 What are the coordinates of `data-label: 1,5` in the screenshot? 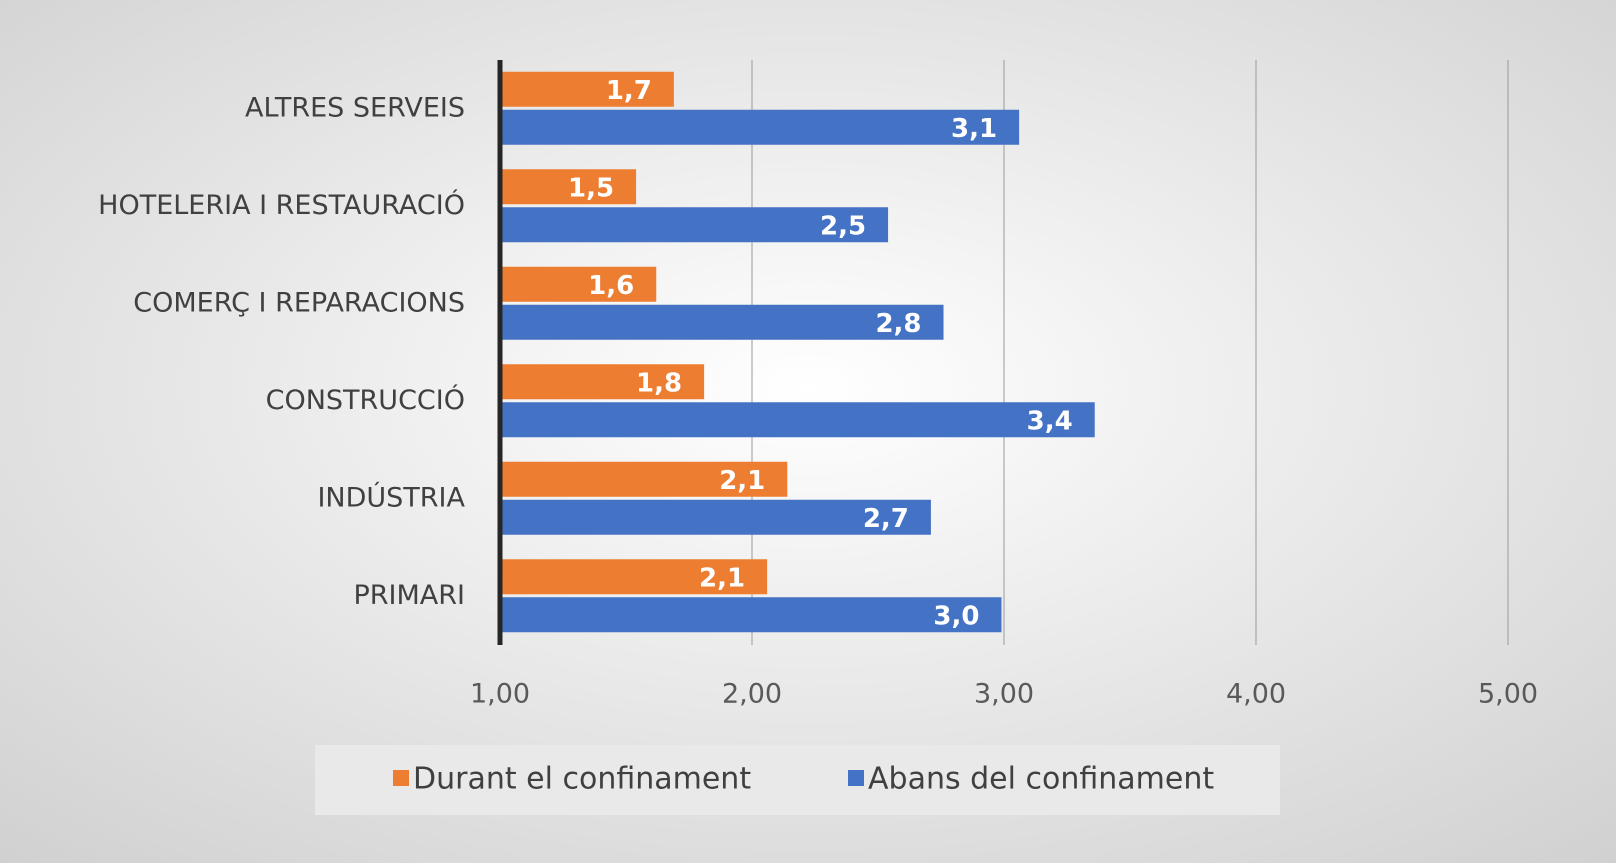 It's located at (591, 188).